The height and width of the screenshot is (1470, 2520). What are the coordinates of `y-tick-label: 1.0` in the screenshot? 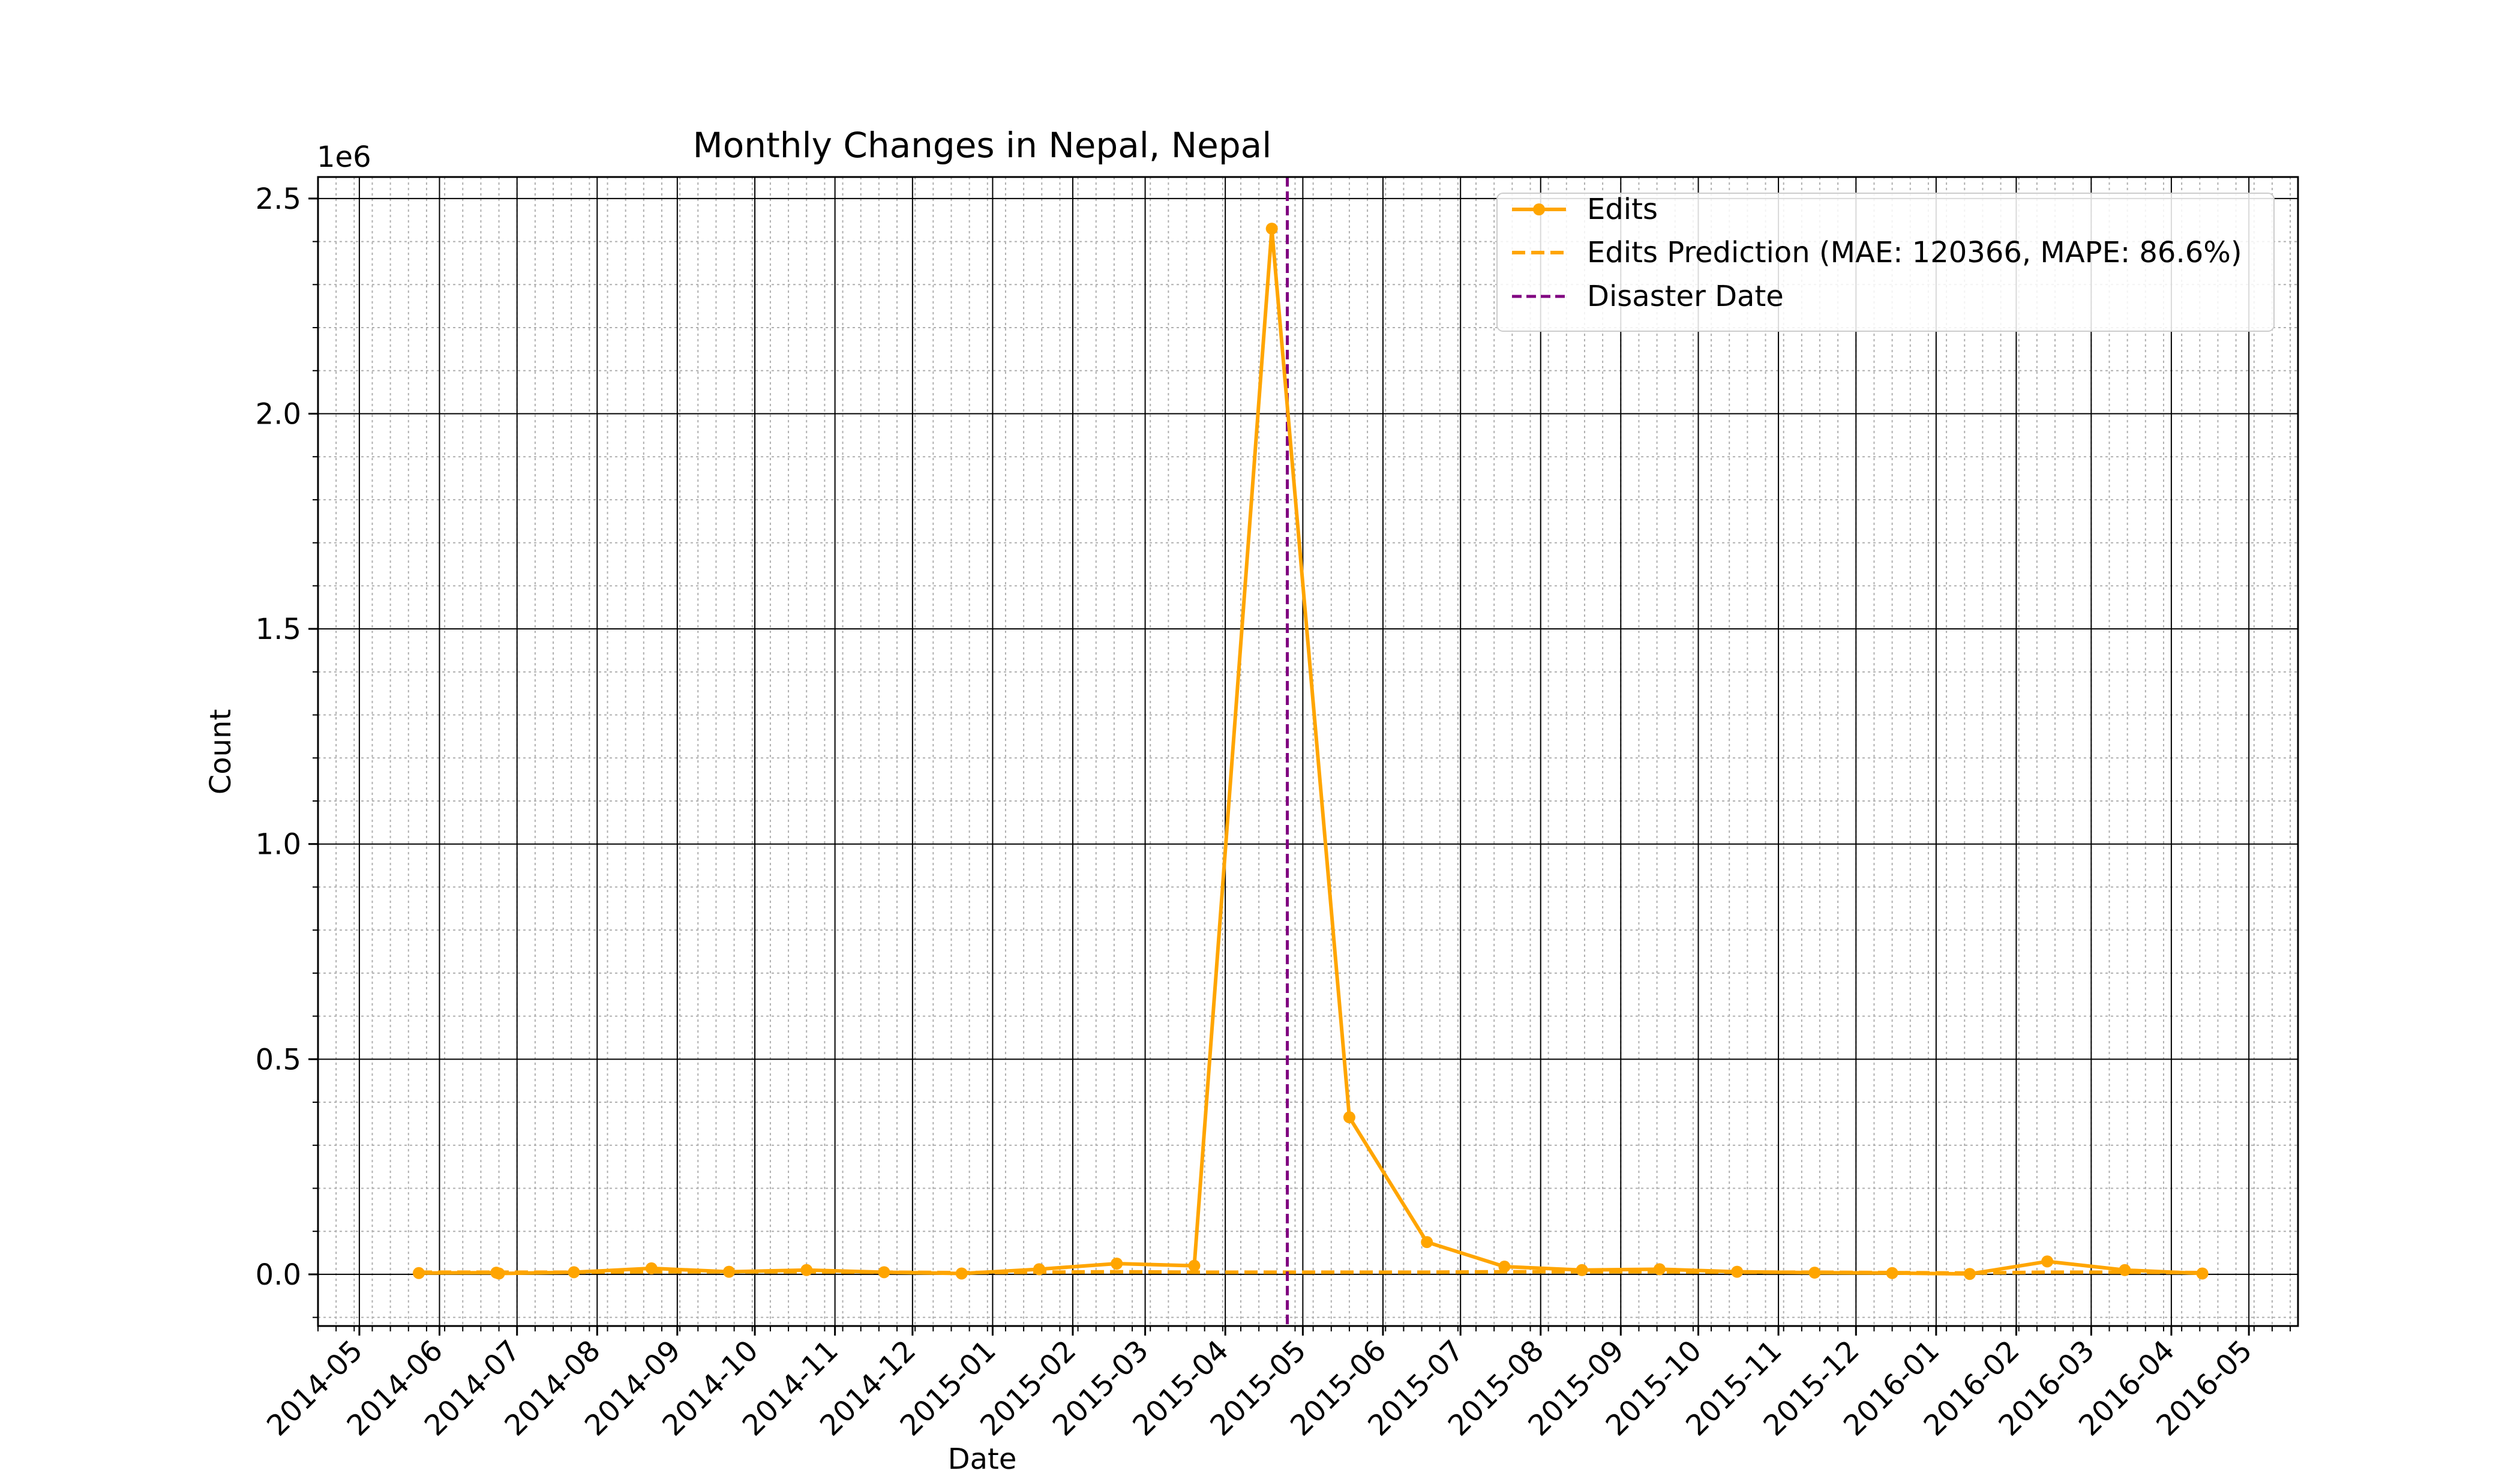 It's located at (278, 845).